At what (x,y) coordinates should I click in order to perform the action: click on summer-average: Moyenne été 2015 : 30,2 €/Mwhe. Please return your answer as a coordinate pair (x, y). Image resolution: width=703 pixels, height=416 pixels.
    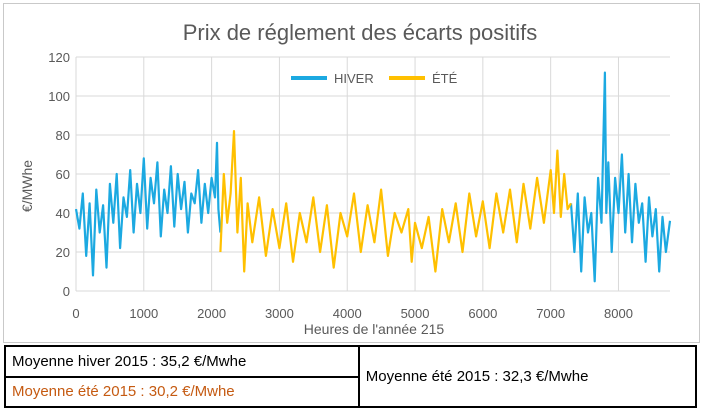
    Looking at the image, I should click on (182, 391).